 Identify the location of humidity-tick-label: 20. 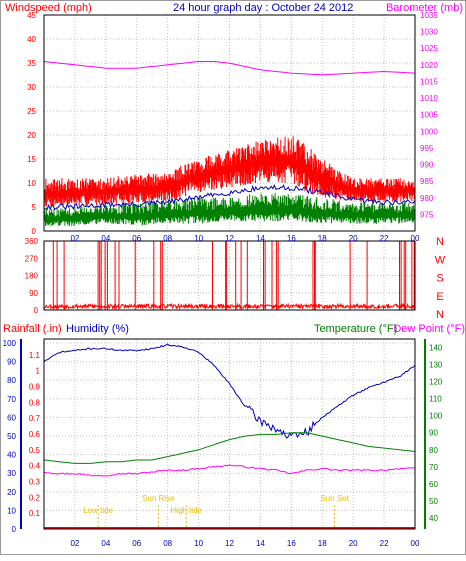
(11, 492).